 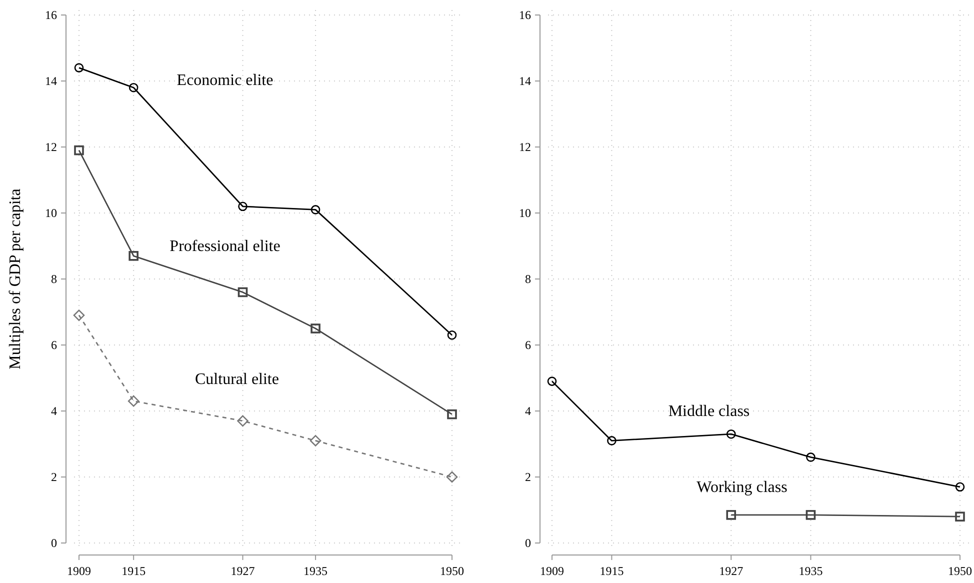 What do you see at coordinates (225, 246) in the screenshot?
I see `series-label: Professional elite` at bounding box center [225, 246].